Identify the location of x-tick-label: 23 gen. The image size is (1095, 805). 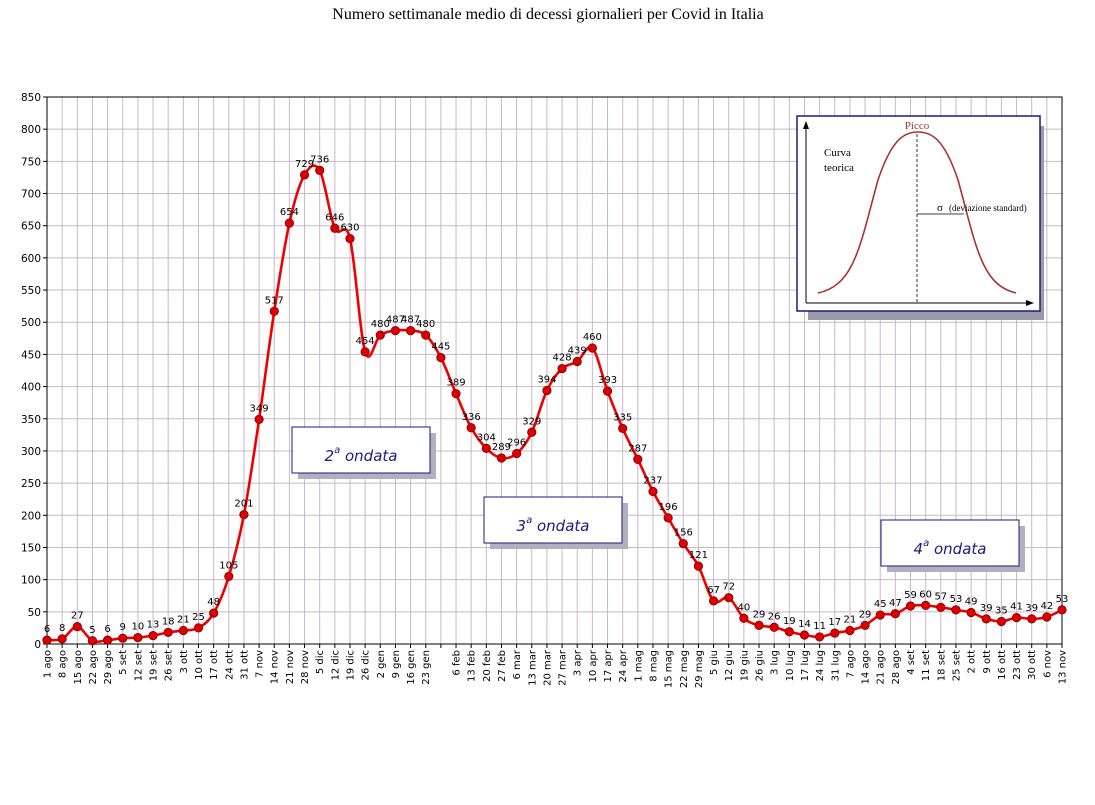
(426, 667).